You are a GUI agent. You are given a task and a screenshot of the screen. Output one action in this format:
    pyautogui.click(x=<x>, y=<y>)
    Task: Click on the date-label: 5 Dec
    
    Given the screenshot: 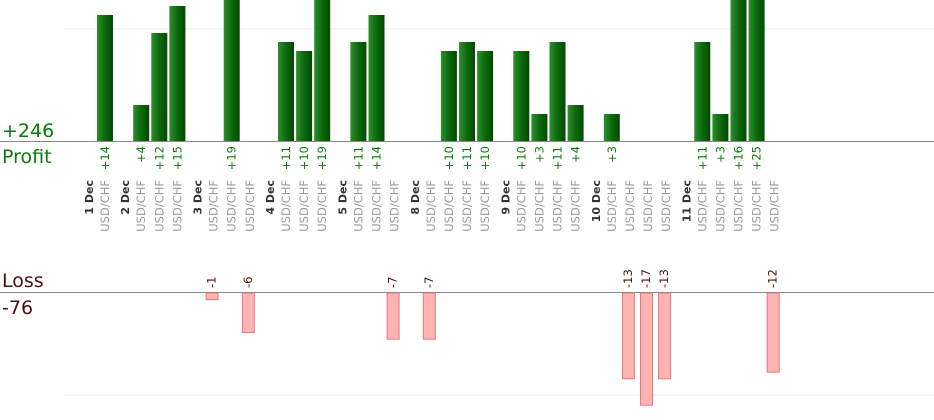 What is the action you would take?
    pyautogui.click(x=342, y=197)
    